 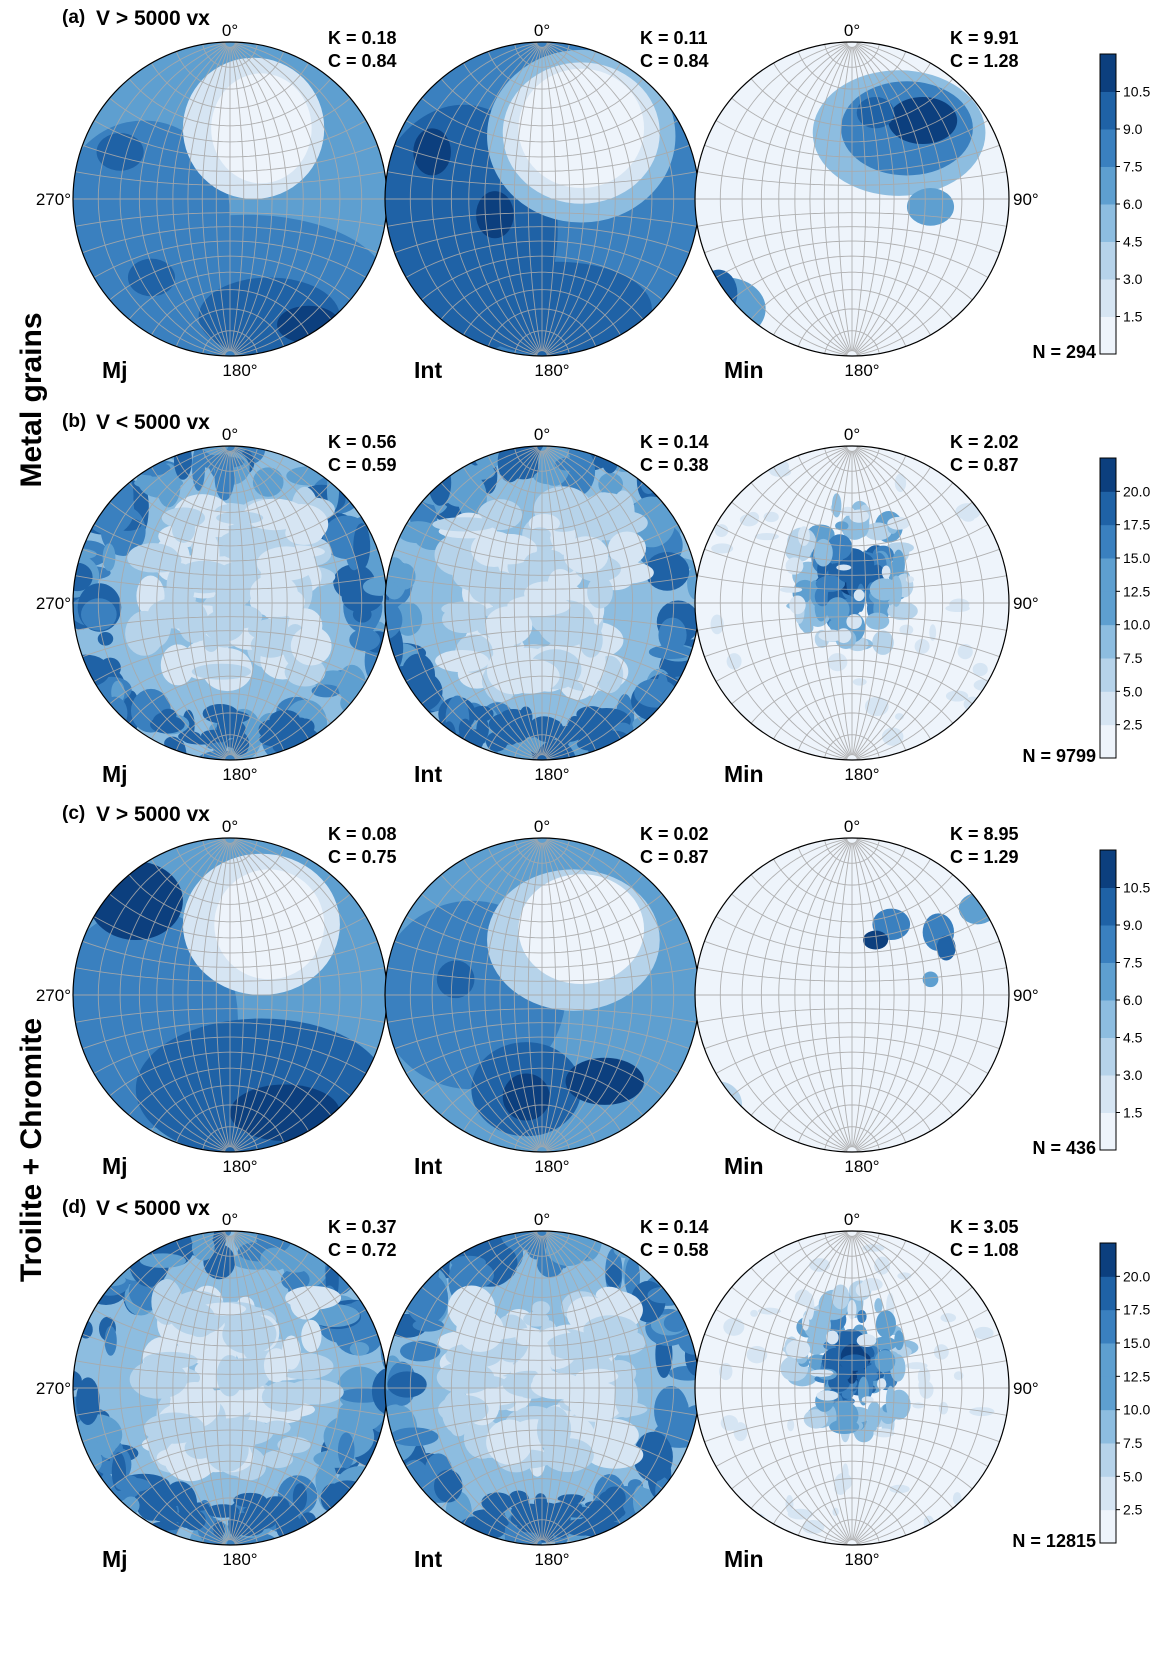 I want to click on stereonet-mj: 0° 180° 270° Mj K = 0.56 C = 0.59, so click(x=216, y=606).